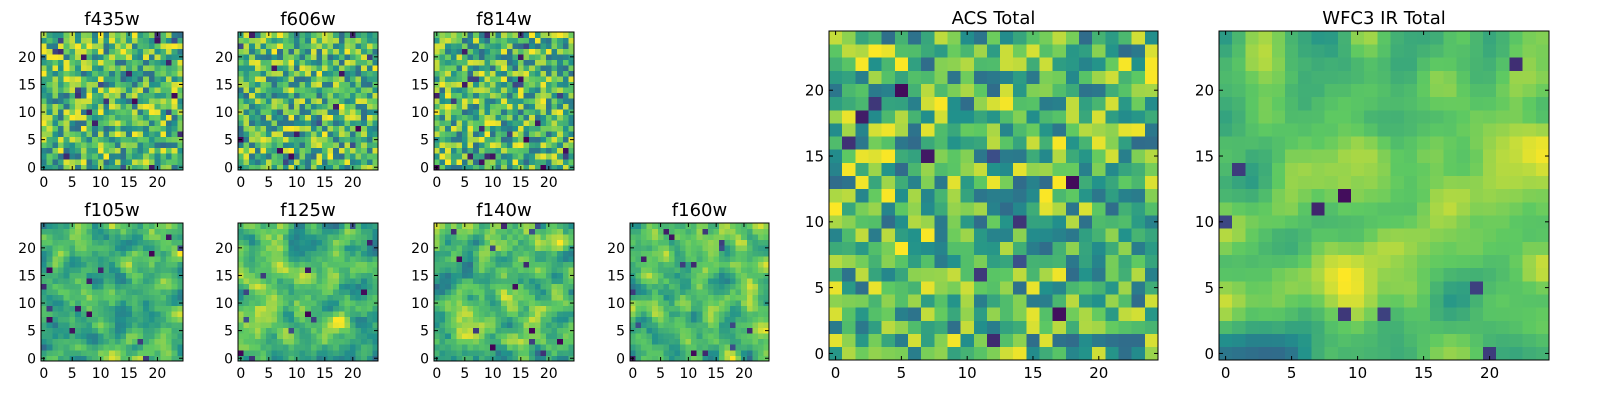 Image resolution: width=1600 pixels, height=400 pixels. Describe the element at coordinates (504, 101) in the screenshot. I see `plot-frame` at that location.